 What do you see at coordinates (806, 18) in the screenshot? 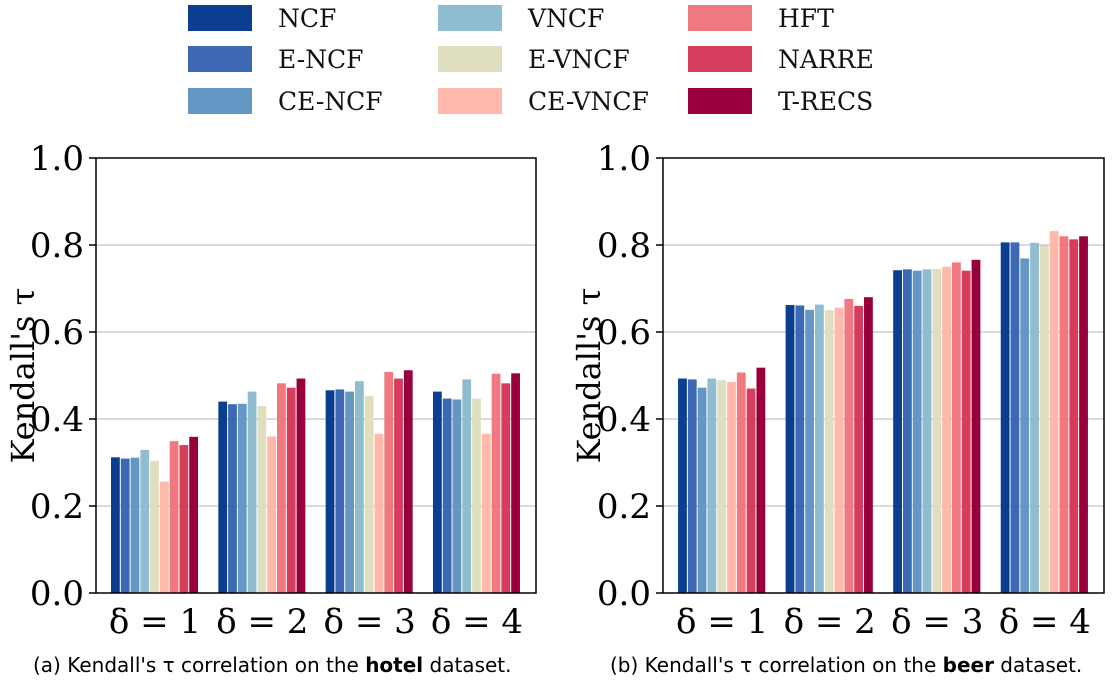
I see `legend-label: HFT` at bounding box center [806, 18].